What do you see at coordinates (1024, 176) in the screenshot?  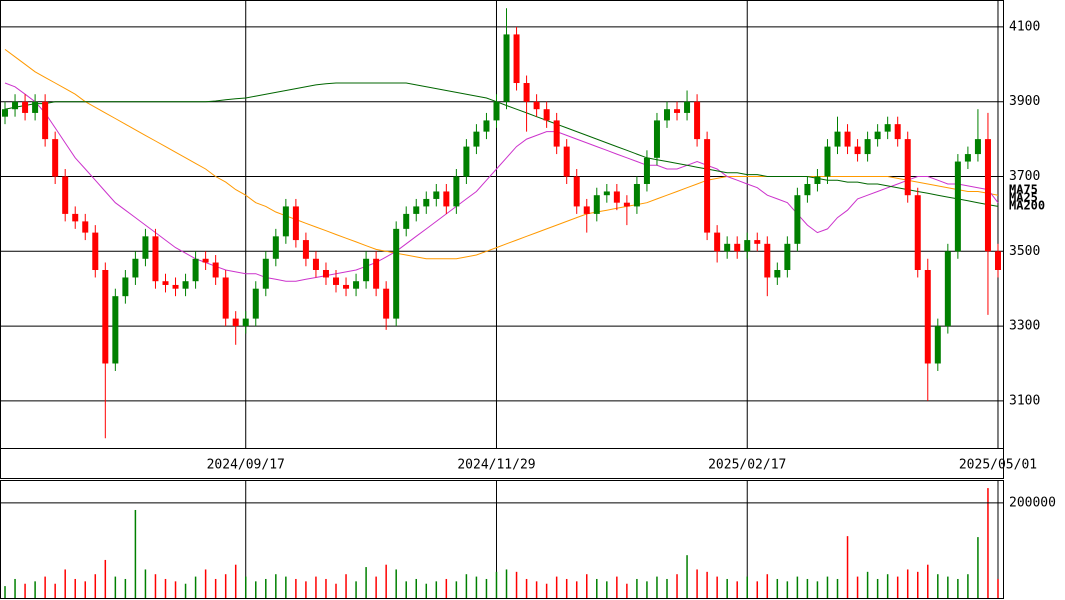 I see `y-tick-label: 3700` at bounding box center [1024, 176].